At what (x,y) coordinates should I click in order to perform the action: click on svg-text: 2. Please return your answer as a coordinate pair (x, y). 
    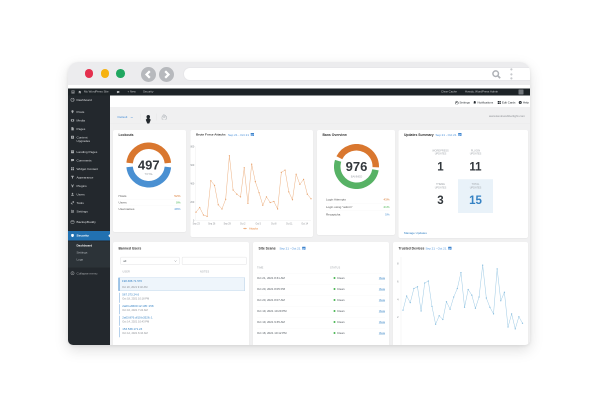
    Looking at the image, I should click on (398, 317).